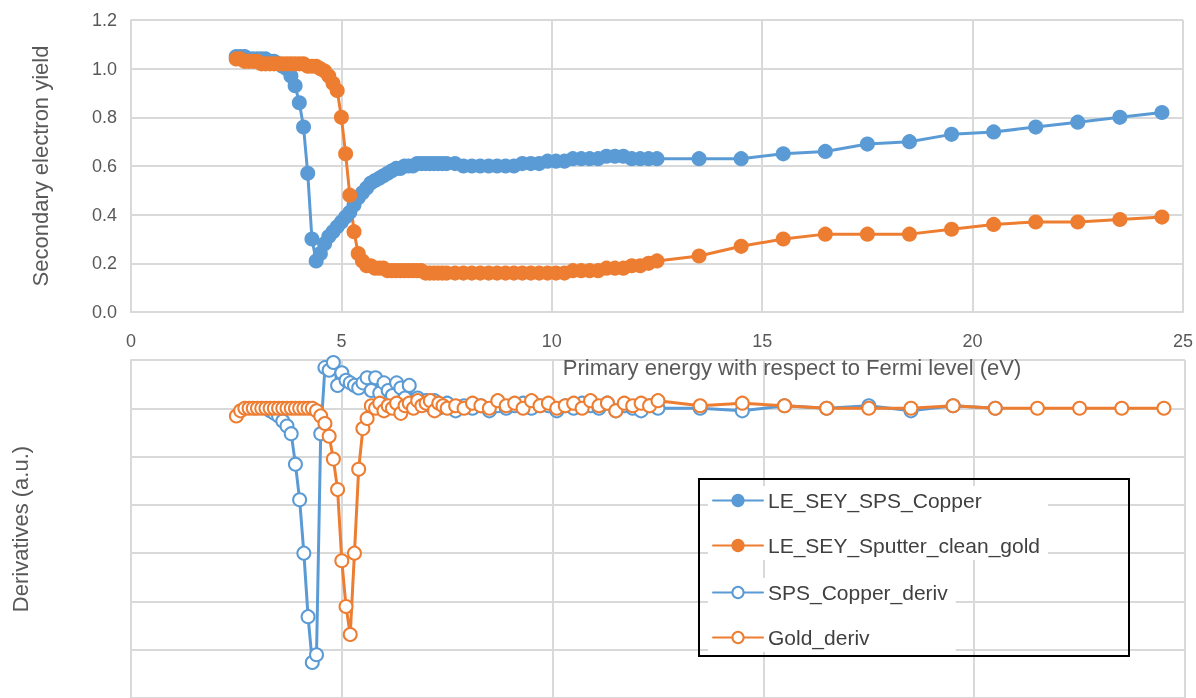 Image resolution: width=1196 pixels, height=698 pixels. I want to click on x-tick-label: 10, so click(551, 341).